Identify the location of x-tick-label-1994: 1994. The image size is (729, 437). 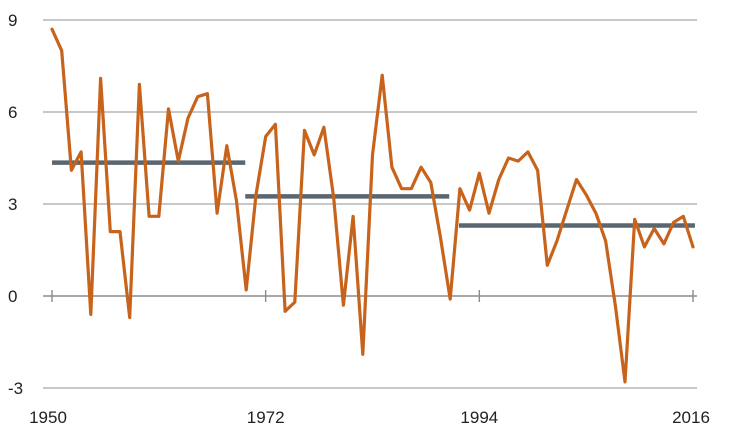
(479, 417).